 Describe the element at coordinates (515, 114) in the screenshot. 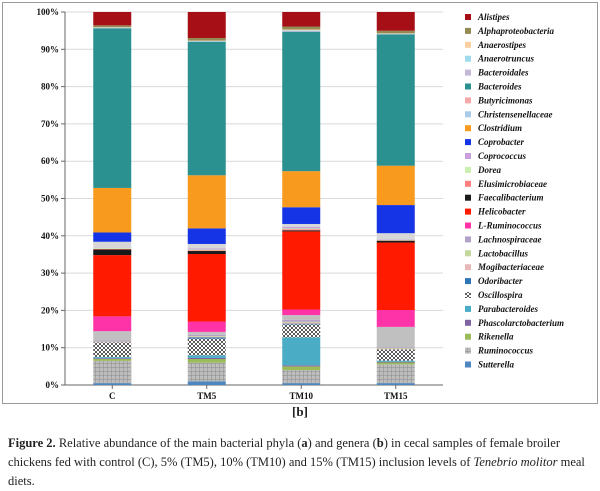

I see `legend-label-christensenellaceae: Christensenellaceae` at that location.